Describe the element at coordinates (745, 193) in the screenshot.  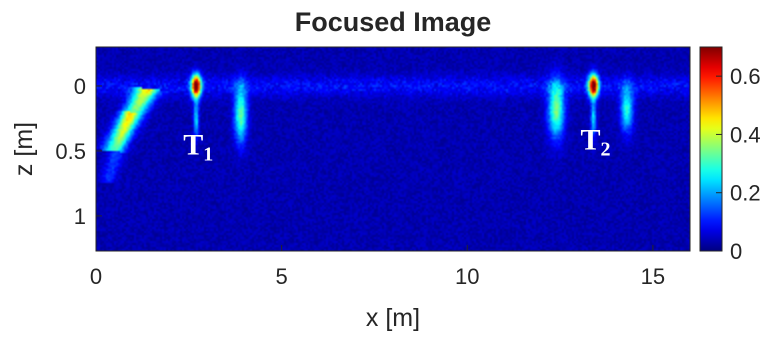
I see `colorbar-tick-label: 0.2` at that location.